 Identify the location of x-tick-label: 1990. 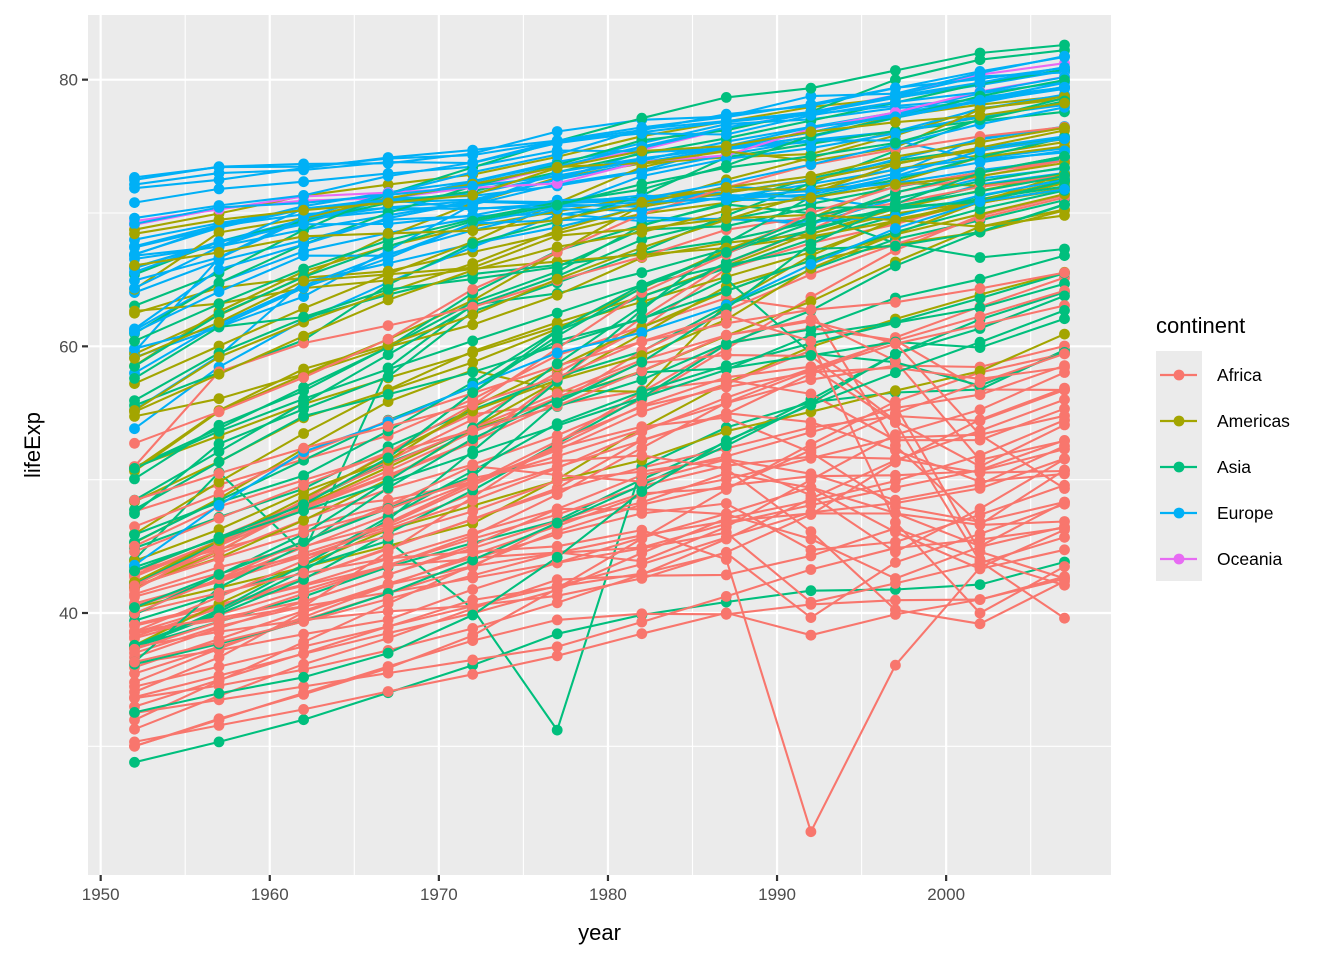
(777, 894).